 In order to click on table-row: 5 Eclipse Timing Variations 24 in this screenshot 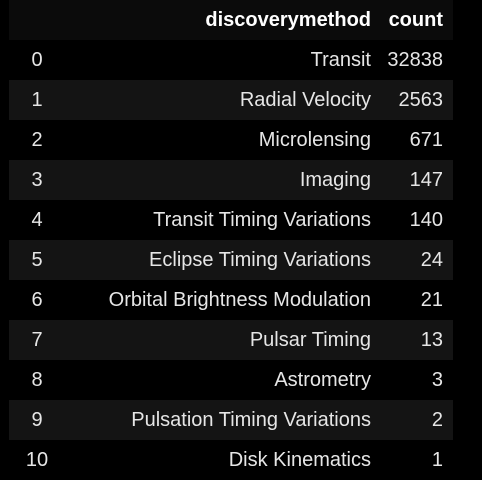, I will do `click(231, 260)`.